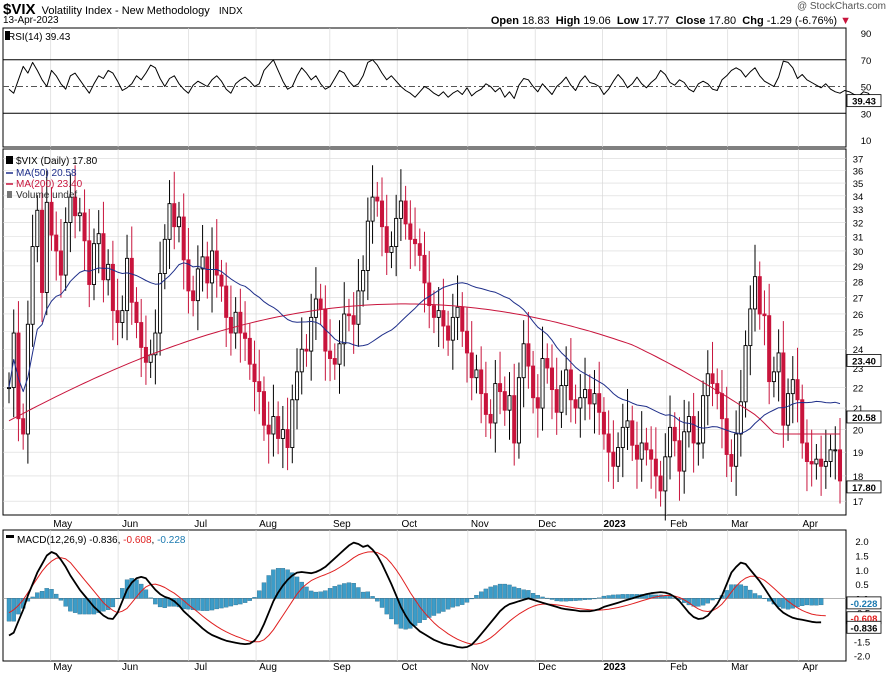 This screenshot has height=673, width=889. What do you see at coordinates (866, 34) in the screenshot?
I see `rsi-tick-label: 90` at bounding box center [866, 34].